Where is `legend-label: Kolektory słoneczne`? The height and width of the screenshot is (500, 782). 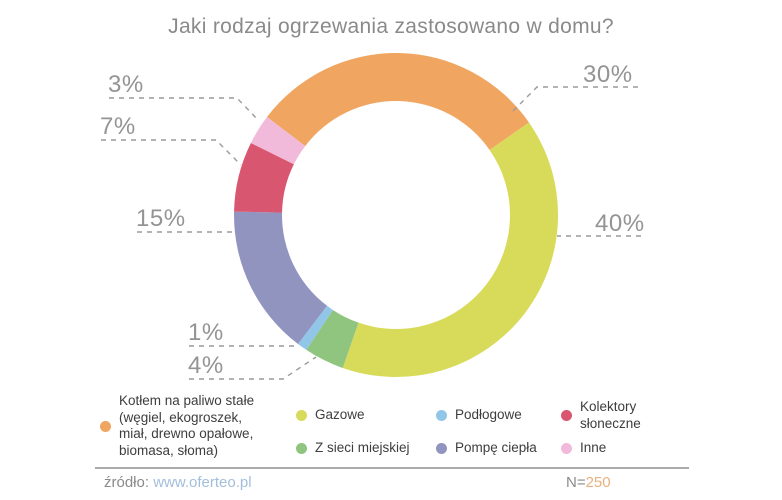 legend-label: Kolektory słoneczne is located at coordinates (610, 415).